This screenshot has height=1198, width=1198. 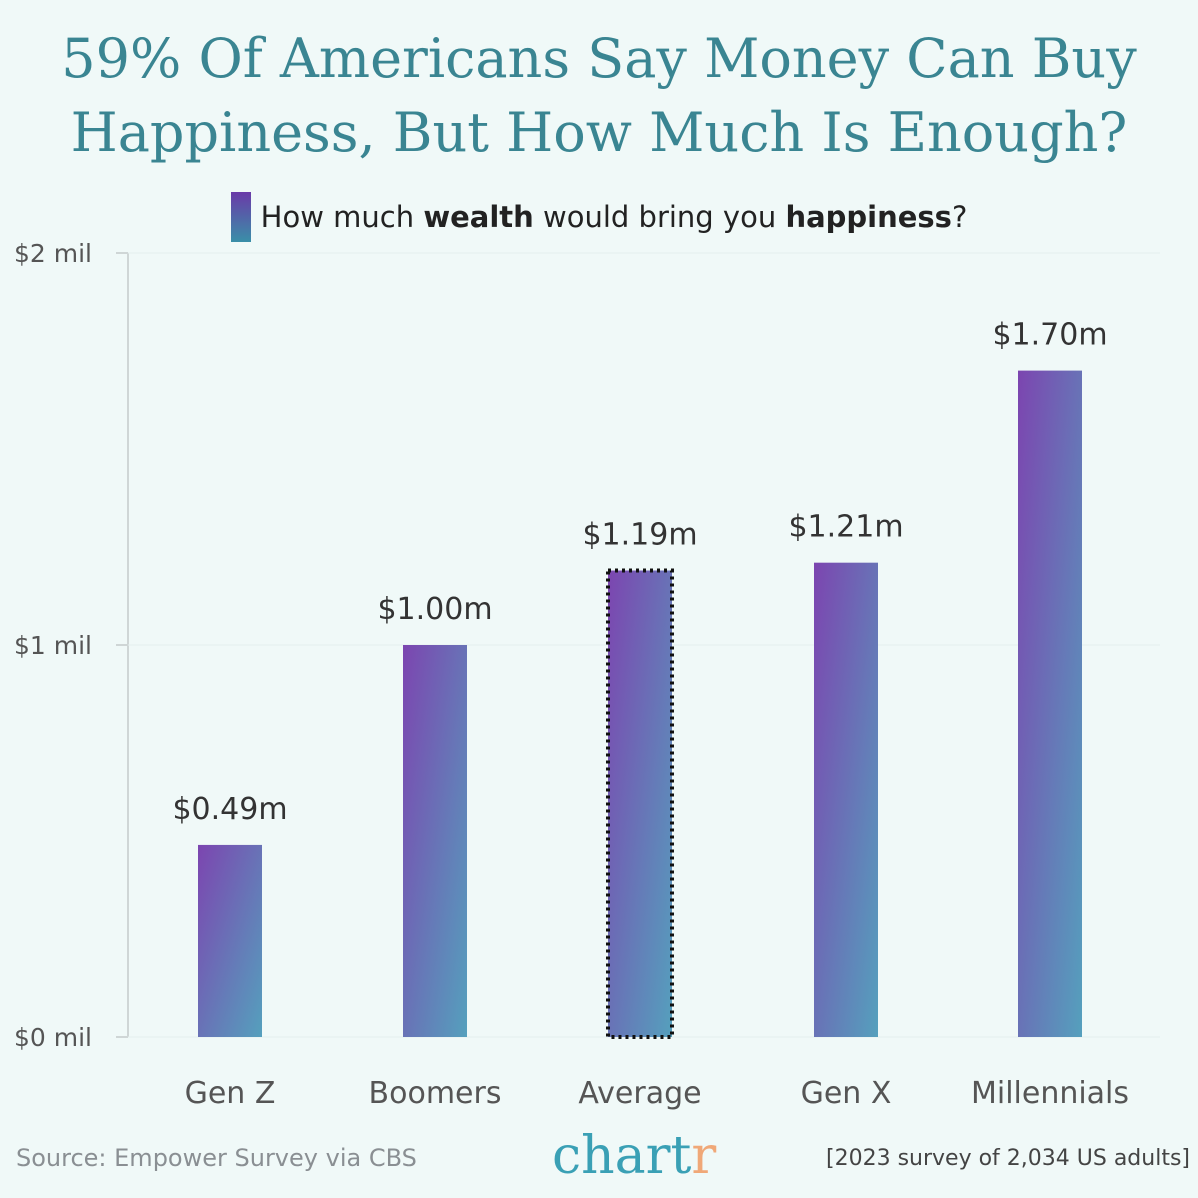 What do you see at coordinates (640, 804) in the screenshot?
I see `bar-average` at bounding box center [640, 804].